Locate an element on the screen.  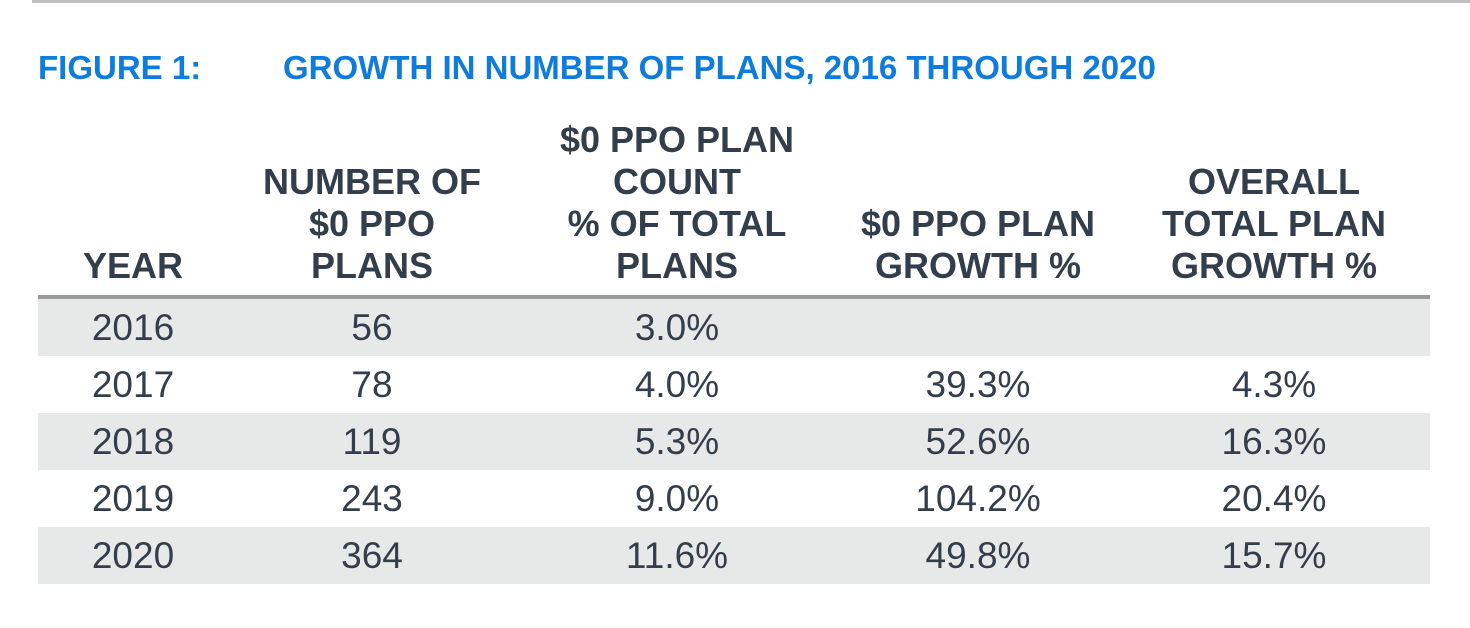
table-cell: 5.3% is located at coordinates (677, 441).